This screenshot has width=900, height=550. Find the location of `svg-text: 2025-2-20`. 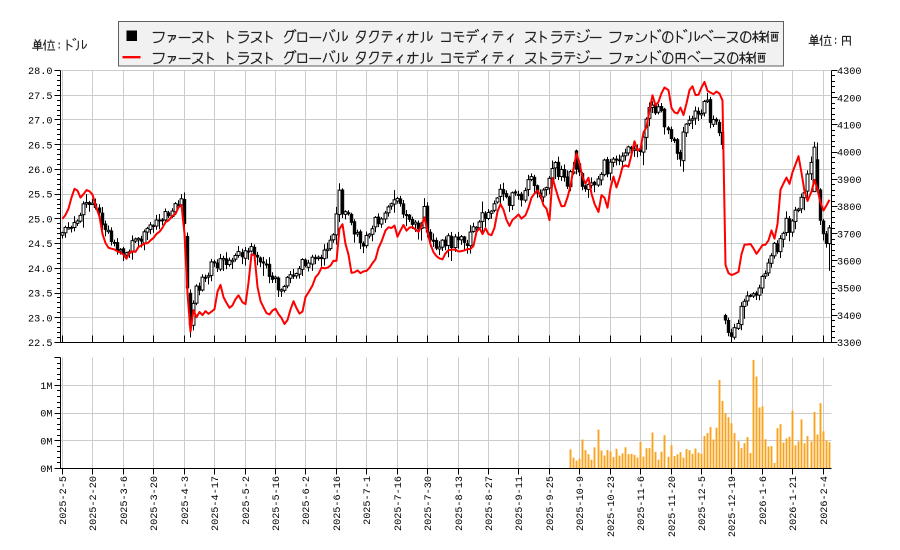

svg-text: 2025-2-20 is located at coordinates (94, 503).